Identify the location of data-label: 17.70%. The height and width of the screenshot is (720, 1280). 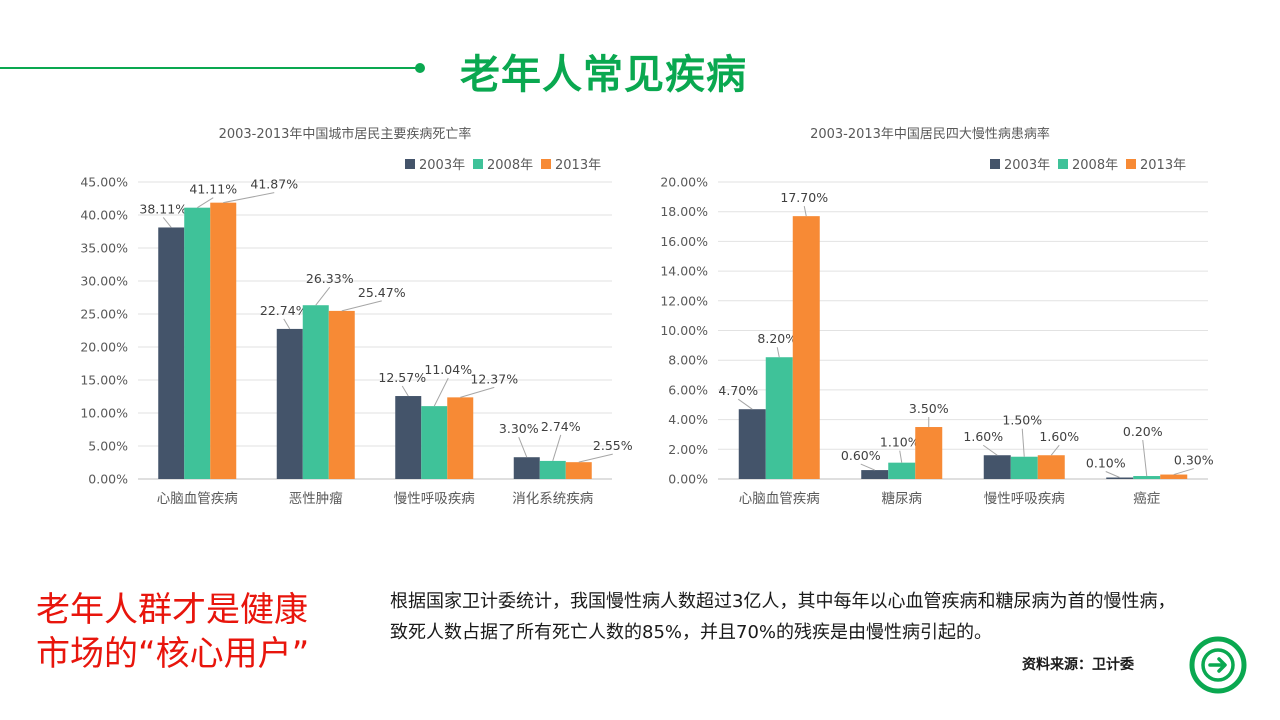
(804, 197).